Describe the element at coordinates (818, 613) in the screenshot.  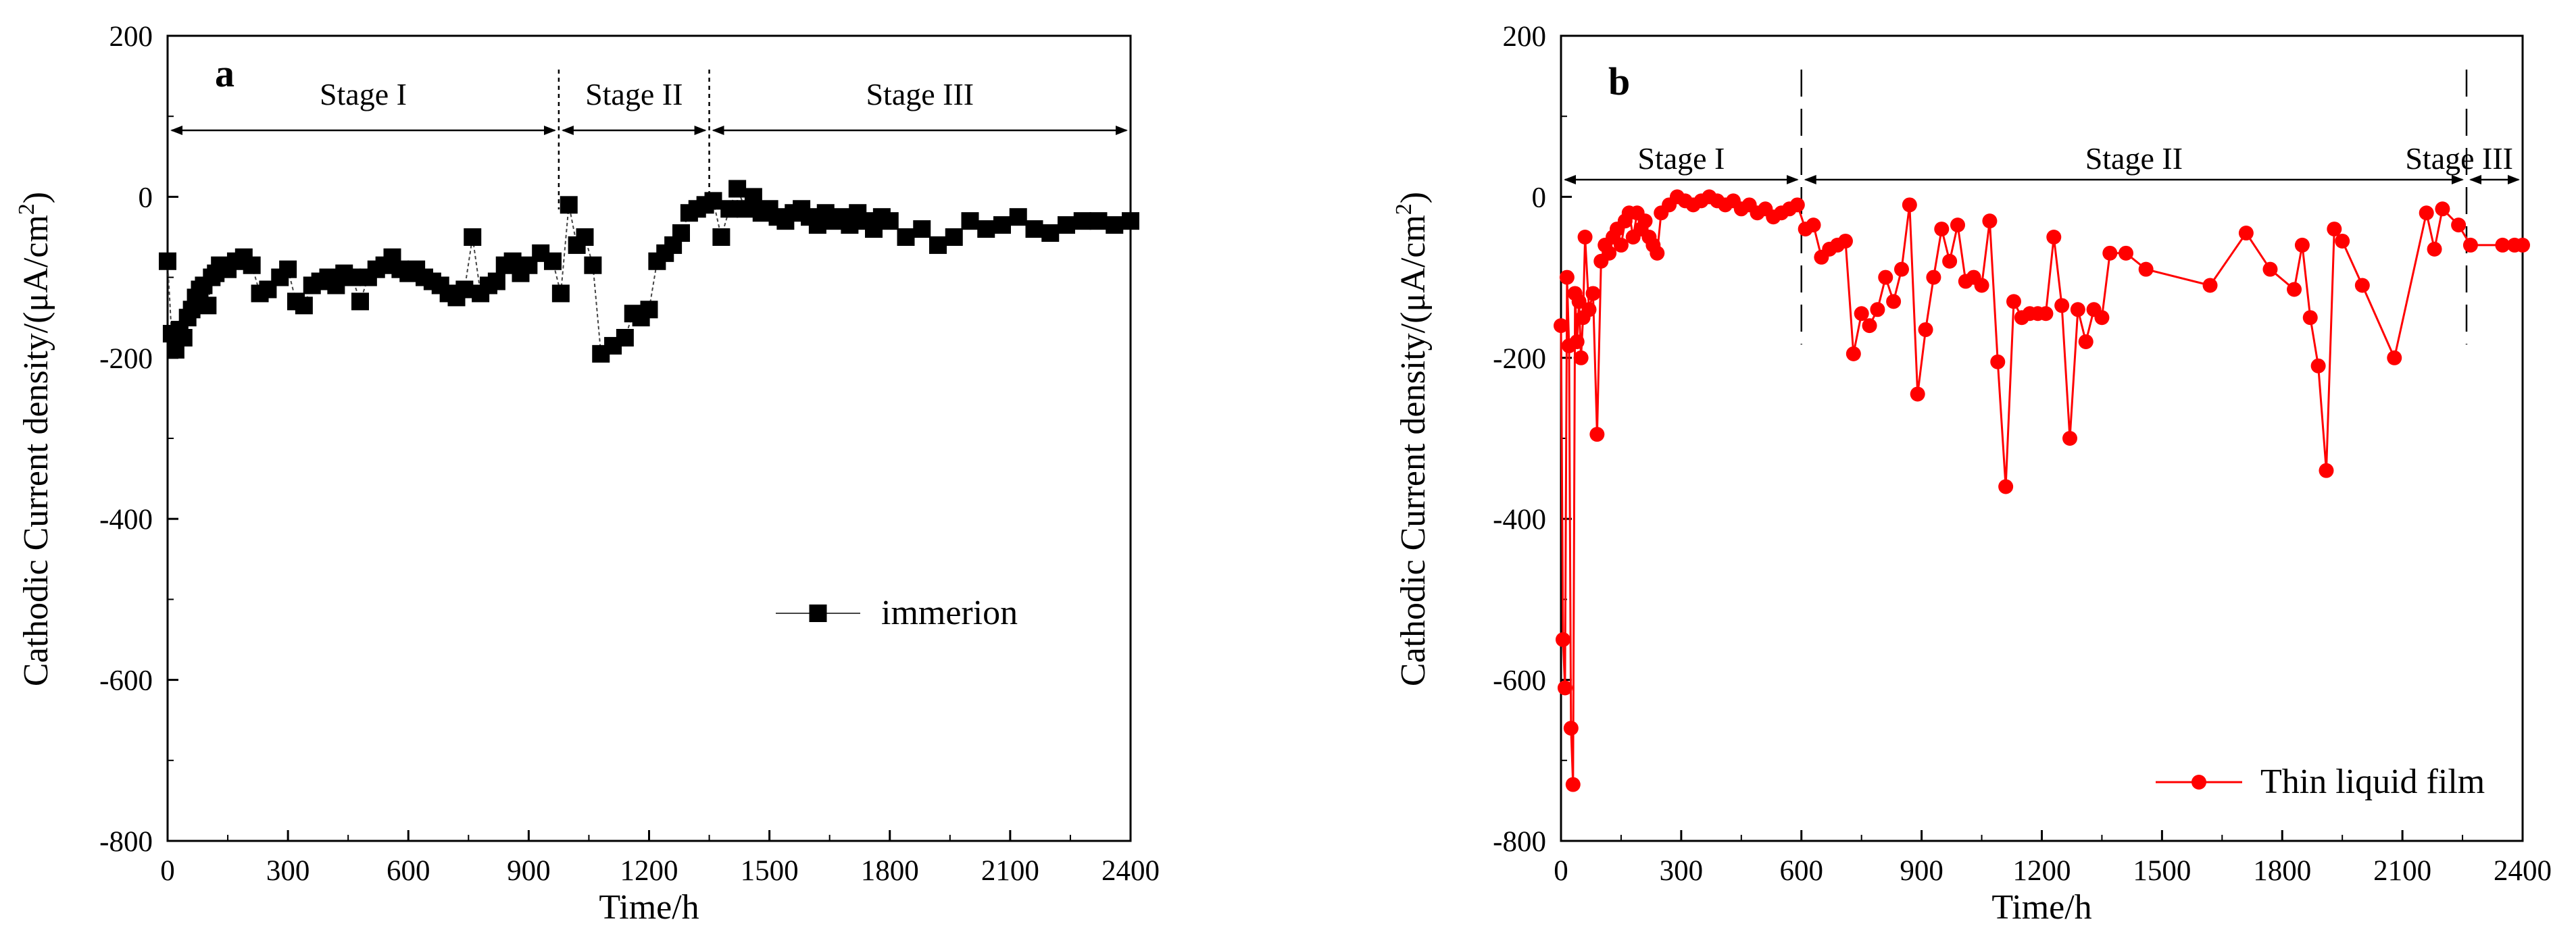
I see `legend-marker-a` at that location.